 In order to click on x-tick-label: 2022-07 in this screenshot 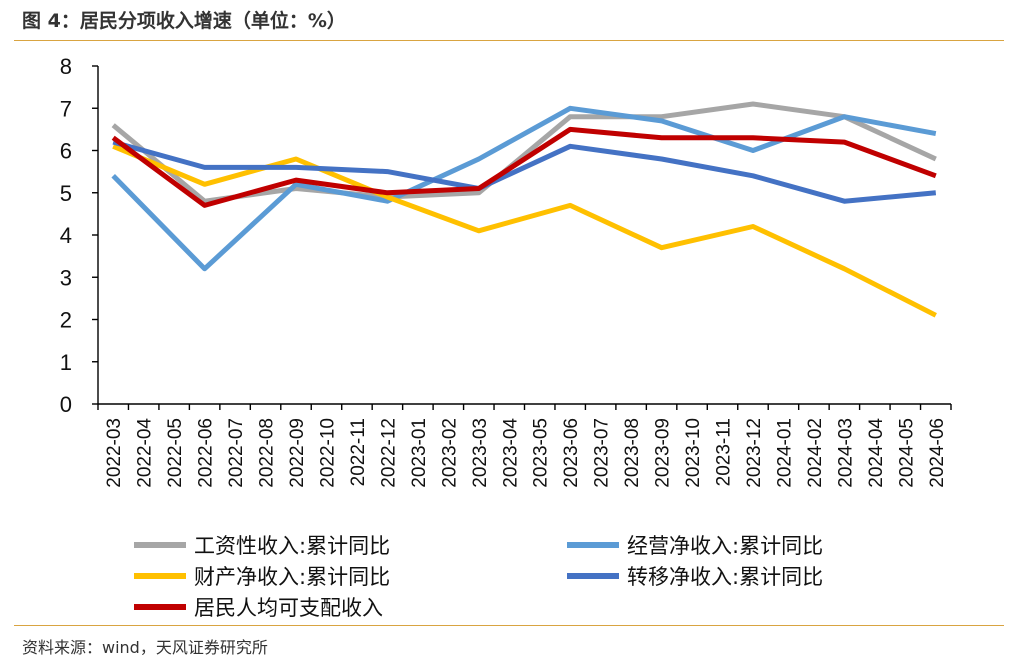, I will do `click(236, 453)`.